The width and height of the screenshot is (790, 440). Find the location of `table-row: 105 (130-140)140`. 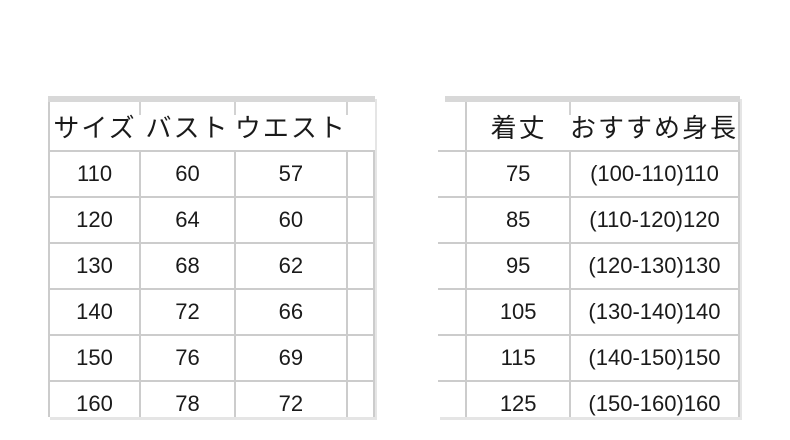

table-row: 105 (130-140)140 is located at coordinates (589, 312).